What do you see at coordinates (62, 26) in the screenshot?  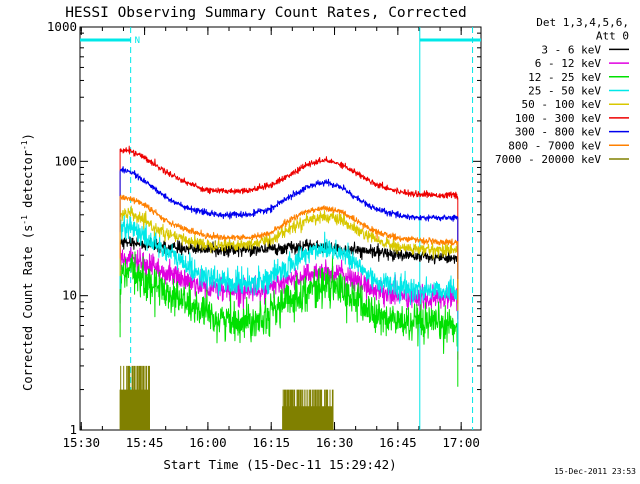 I see `y-tick-label: 1000` at bounding box center [62, 26].